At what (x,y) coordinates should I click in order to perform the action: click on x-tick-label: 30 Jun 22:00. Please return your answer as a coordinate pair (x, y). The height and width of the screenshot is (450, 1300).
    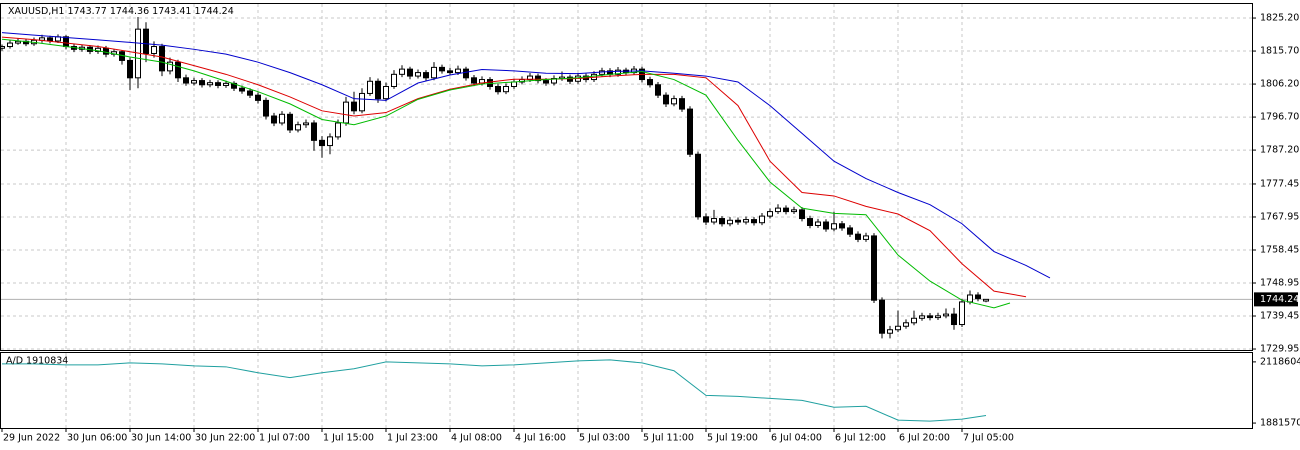
    Looking at the image, I should click on (225, 438).